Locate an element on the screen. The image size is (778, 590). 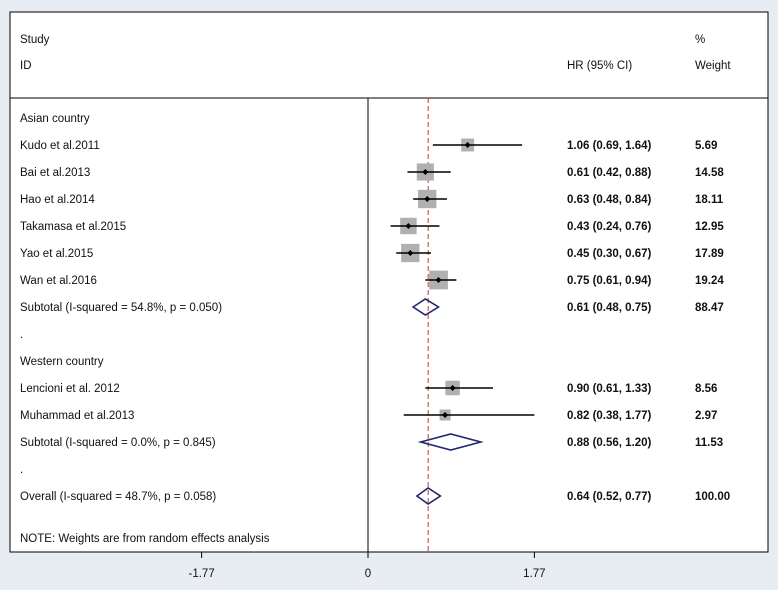
group-label: Western country is located at coordinates (62, 362).